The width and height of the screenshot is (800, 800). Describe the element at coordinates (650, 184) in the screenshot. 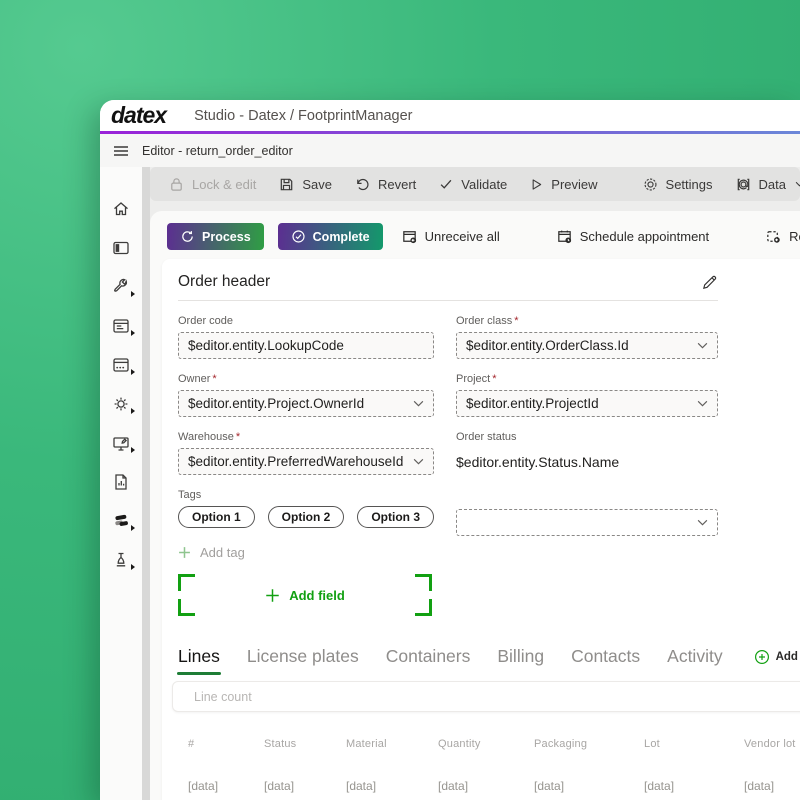

I see `gear-icon` at that location.